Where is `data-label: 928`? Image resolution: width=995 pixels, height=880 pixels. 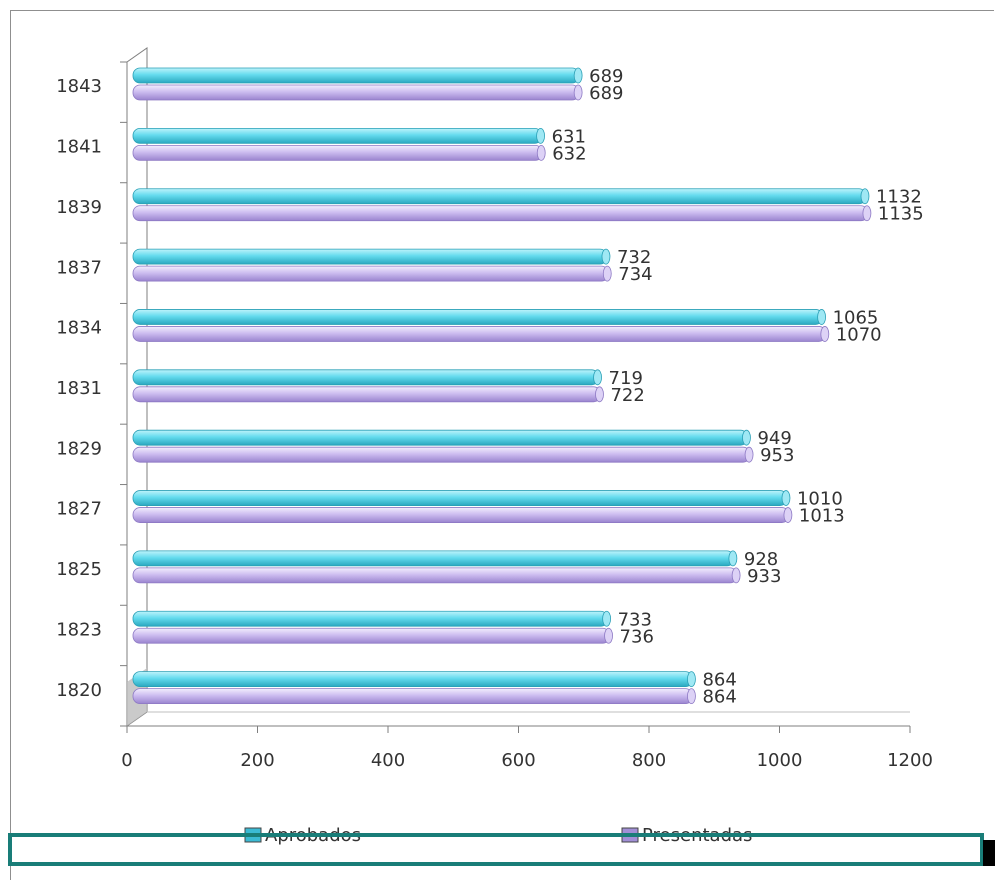 data-label: 928 is located at coordinates (761, 559).